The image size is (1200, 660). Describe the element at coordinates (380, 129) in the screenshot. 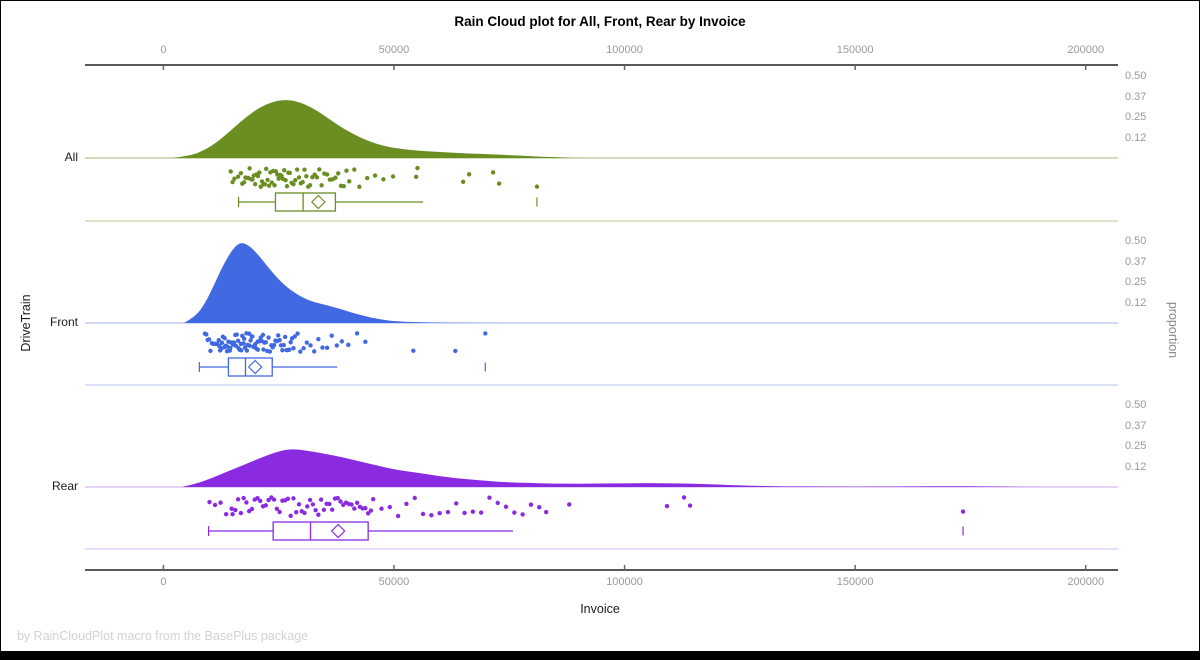

I see `density-cloud-all` at that location.